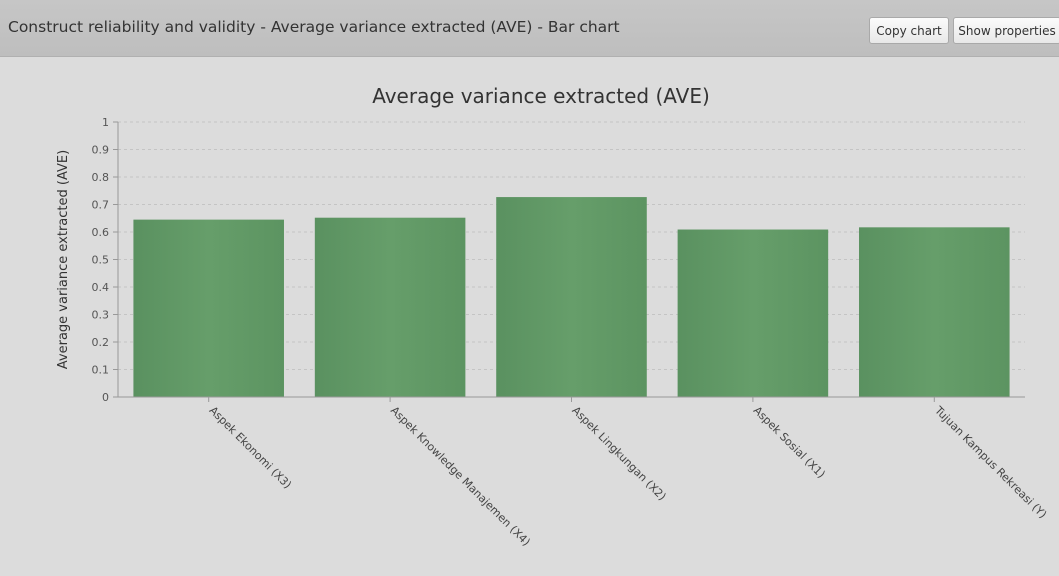 The image size is (1059, 576). I want to click on y-tick-label: 0.2, so click(101, 342).